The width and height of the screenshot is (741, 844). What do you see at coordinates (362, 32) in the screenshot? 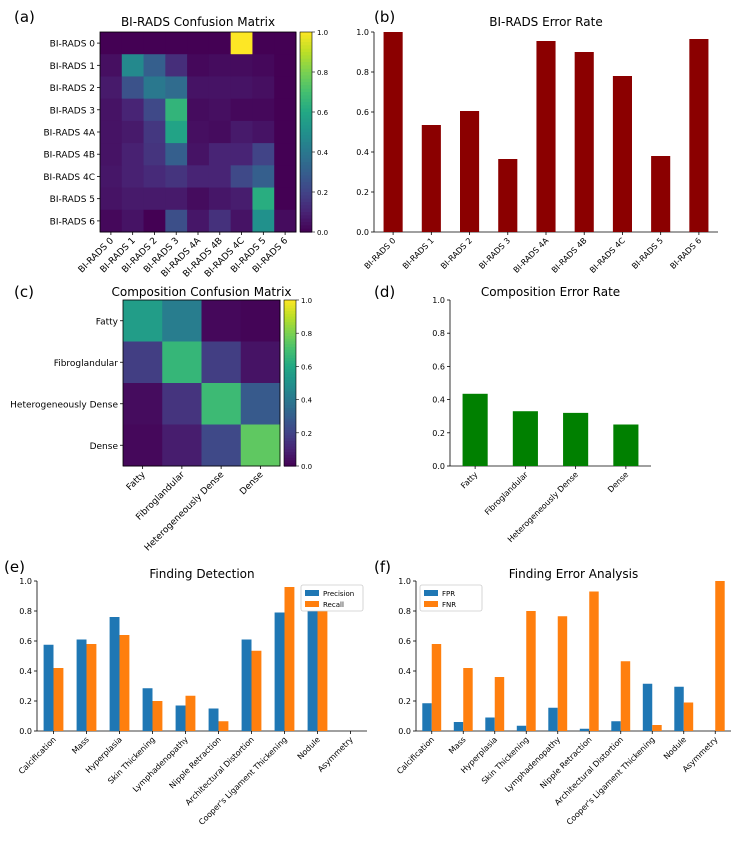
I see `y-tick-label: 1.0` at bounding box center [362, 32].